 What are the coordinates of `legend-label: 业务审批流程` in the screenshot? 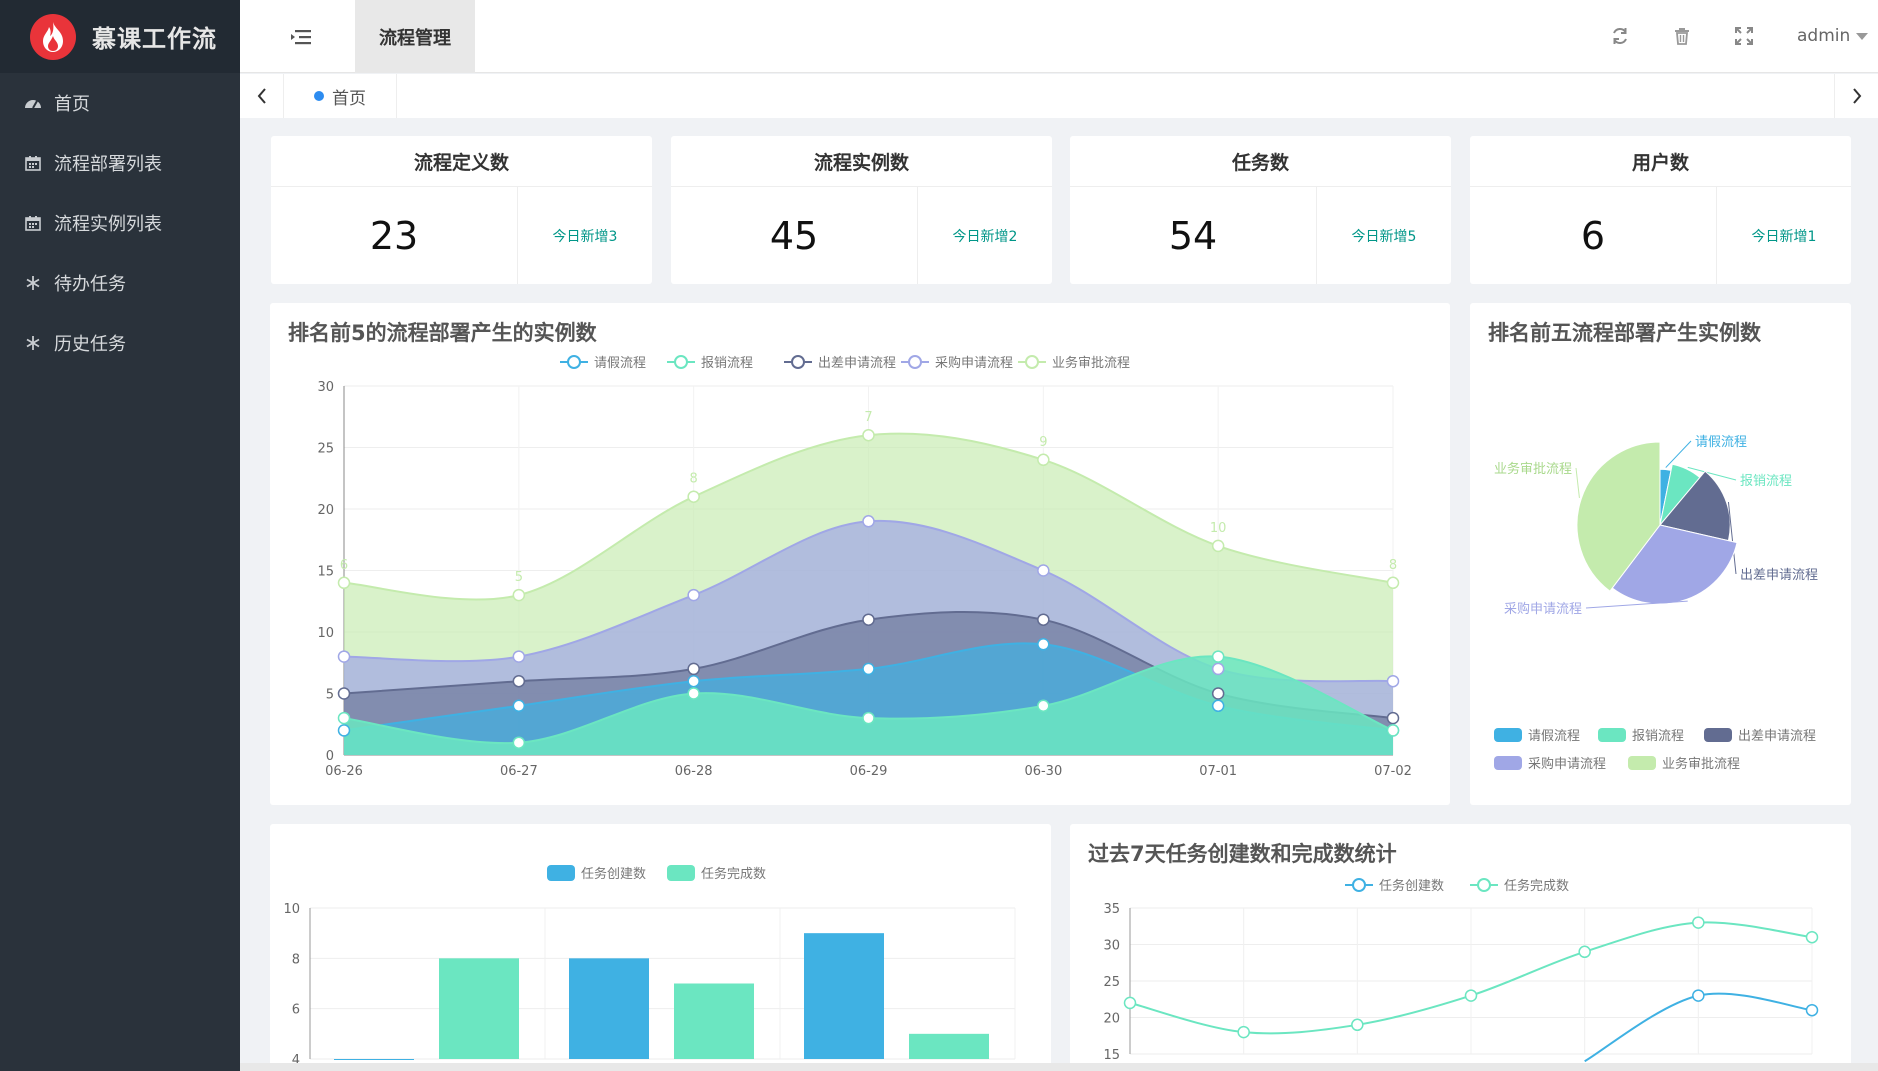 It's located at (1091, 363).